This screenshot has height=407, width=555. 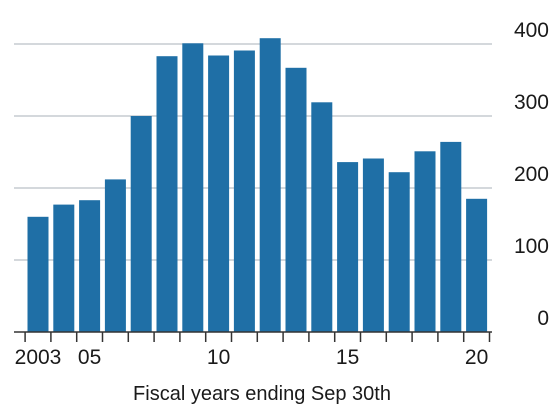 I want to click on bar-2020, so click(x=477, y=265).